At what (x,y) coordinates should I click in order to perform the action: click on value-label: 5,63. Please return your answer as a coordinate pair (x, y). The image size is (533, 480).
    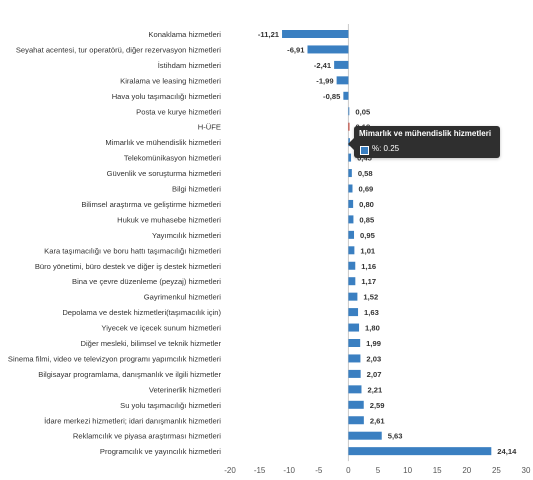
    Looking at the image, I should click on (395, 436).